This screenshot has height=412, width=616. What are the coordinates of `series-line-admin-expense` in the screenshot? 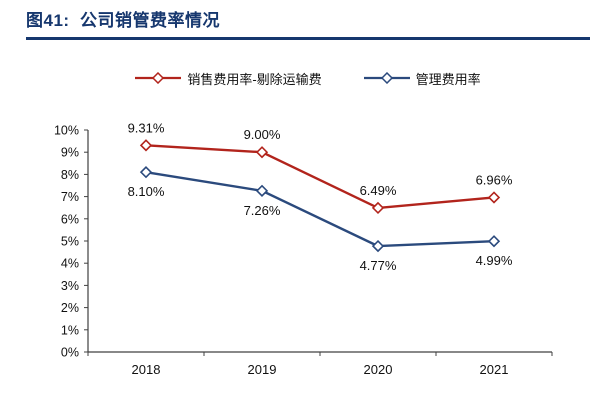 It's located at (320, 209).